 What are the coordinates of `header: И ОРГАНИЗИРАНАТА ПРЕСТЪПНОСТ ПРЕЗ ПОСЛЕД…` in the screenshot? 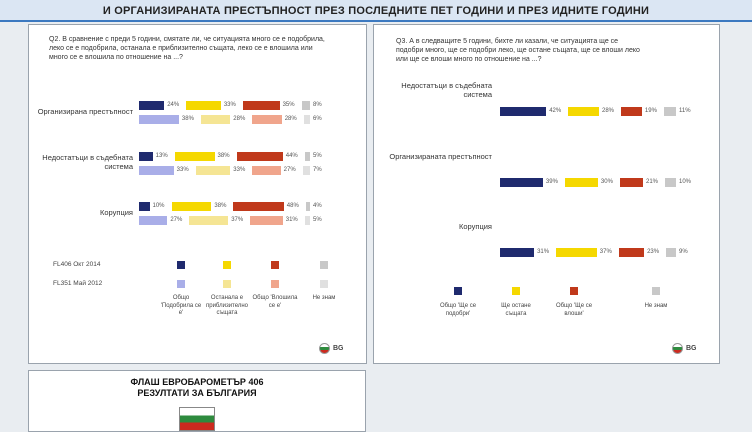 It's located at (376, 11).